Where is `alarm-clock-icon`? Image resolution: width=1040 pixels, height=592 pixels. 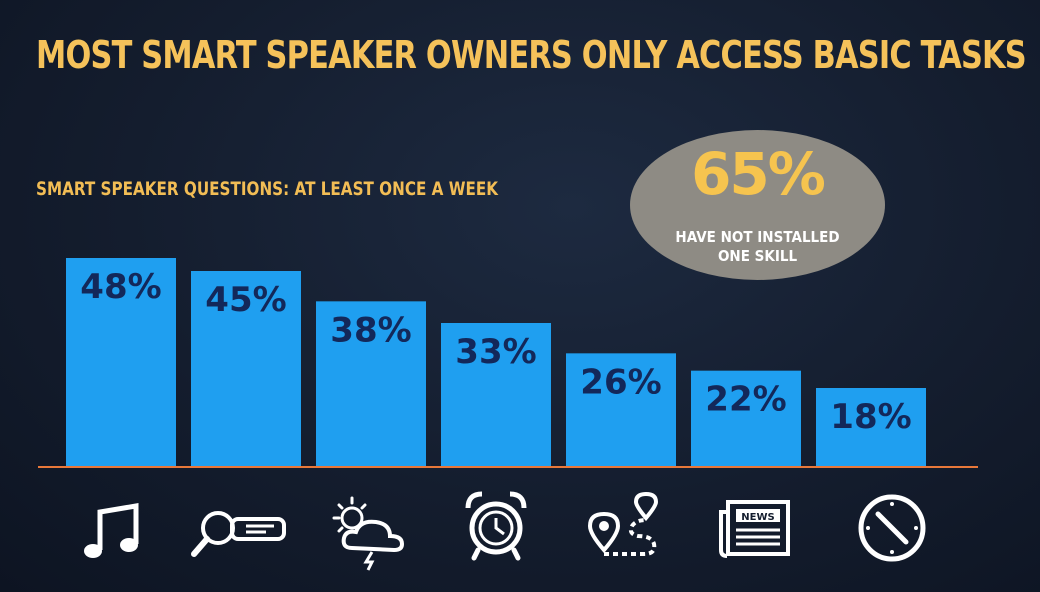 alarm-clock-icon is located at coordinates (496, 526).